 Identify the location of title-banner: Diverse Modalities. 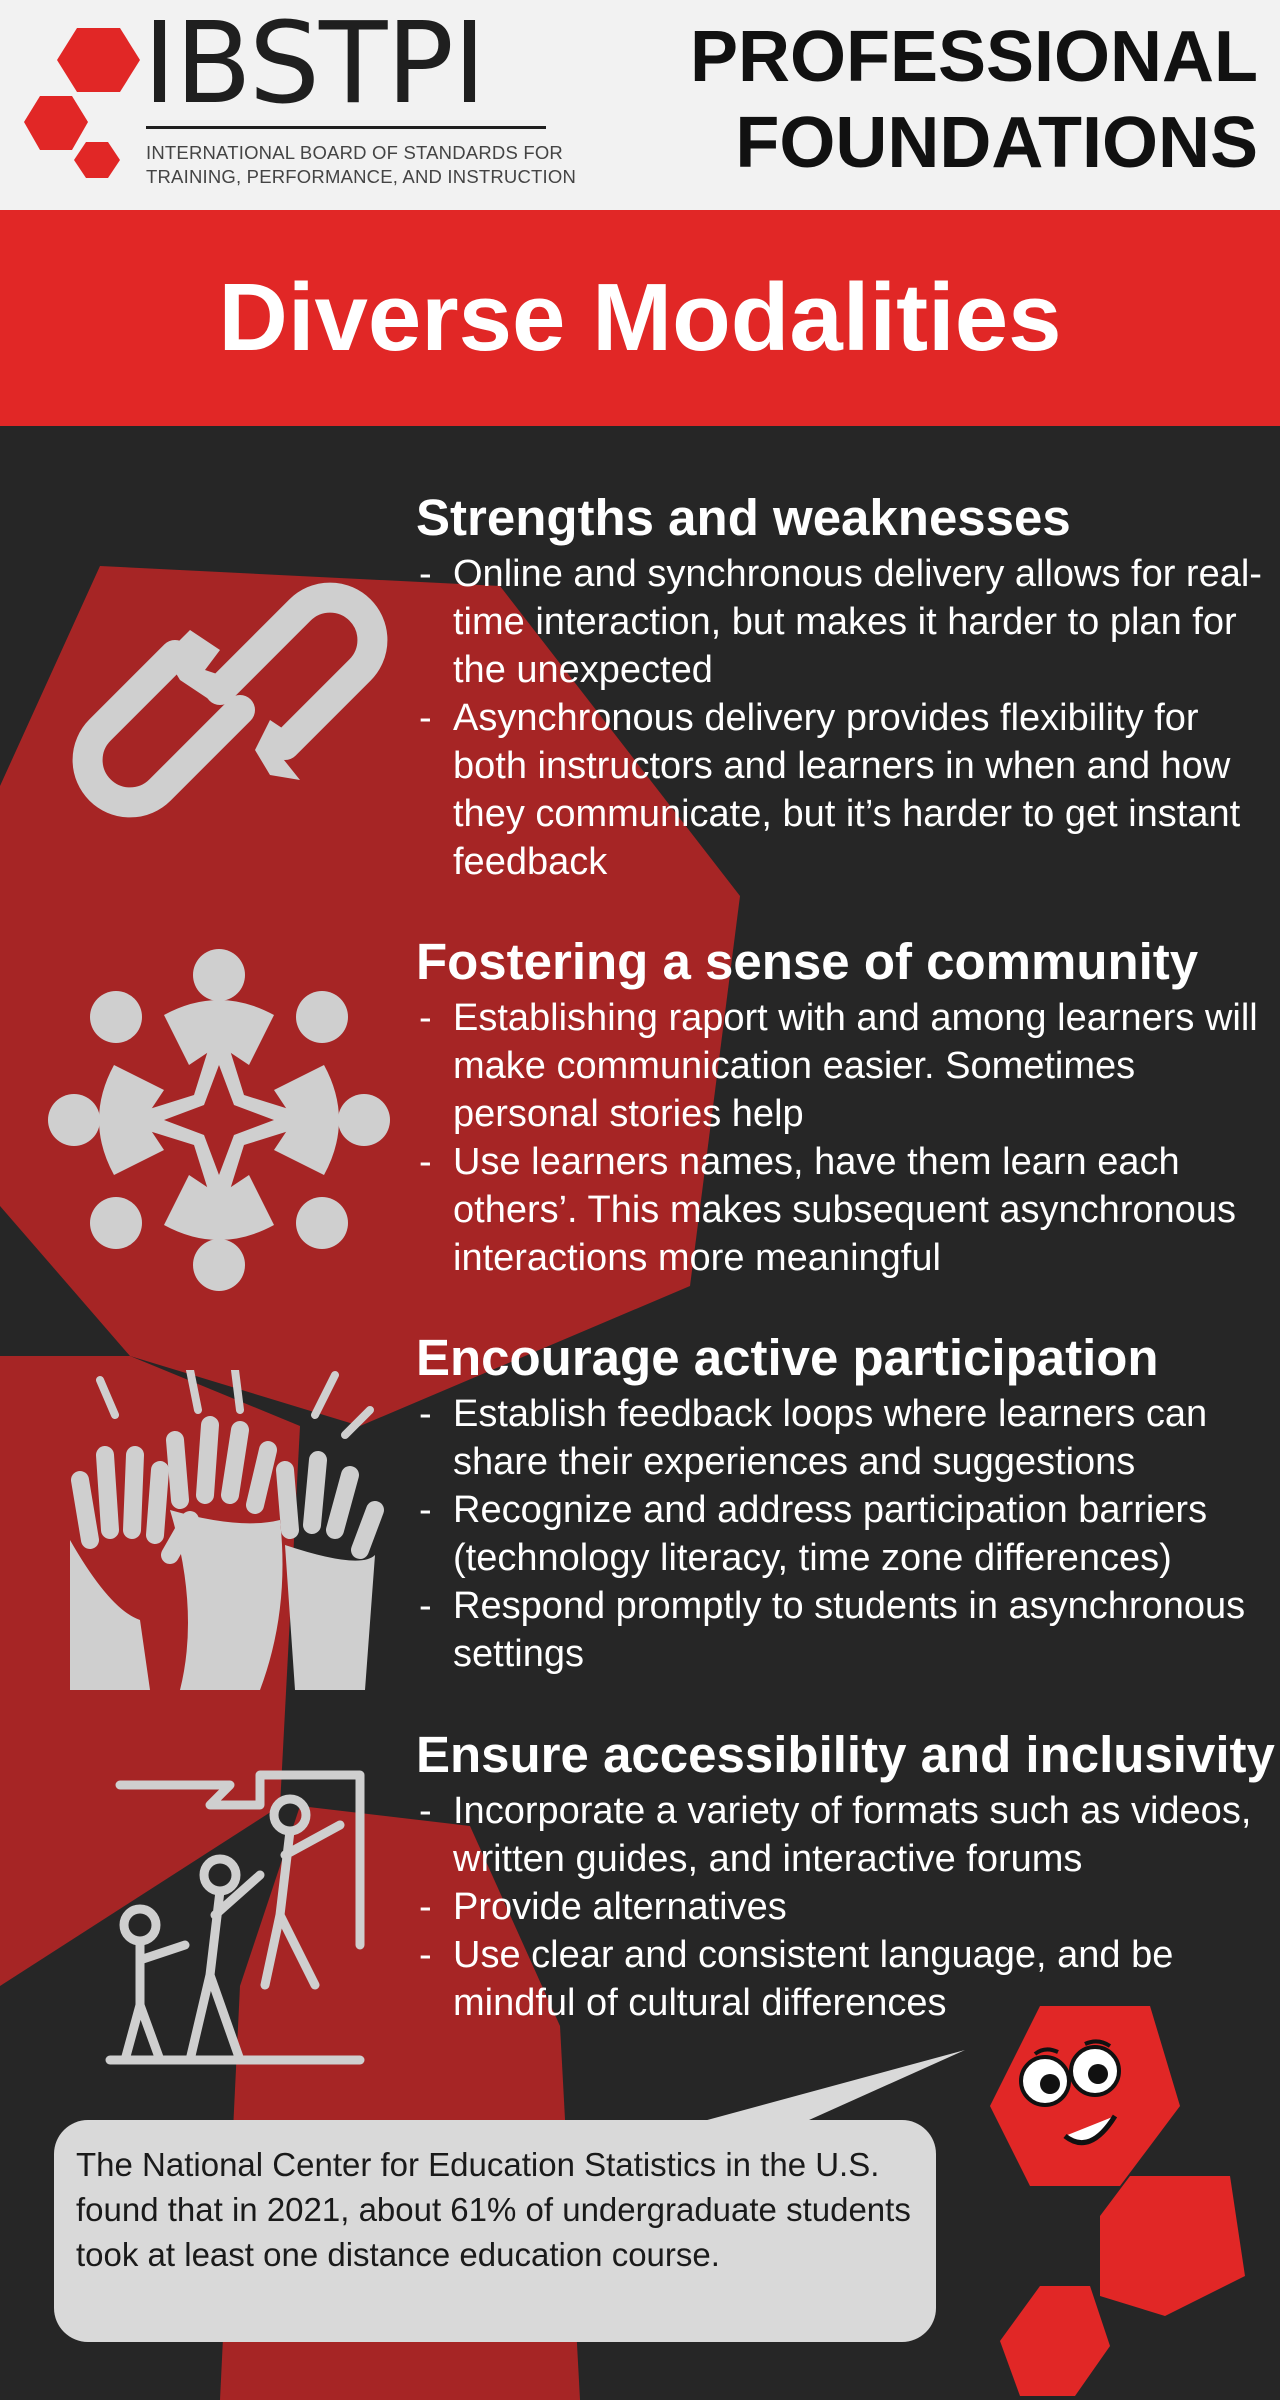
(640, 318).